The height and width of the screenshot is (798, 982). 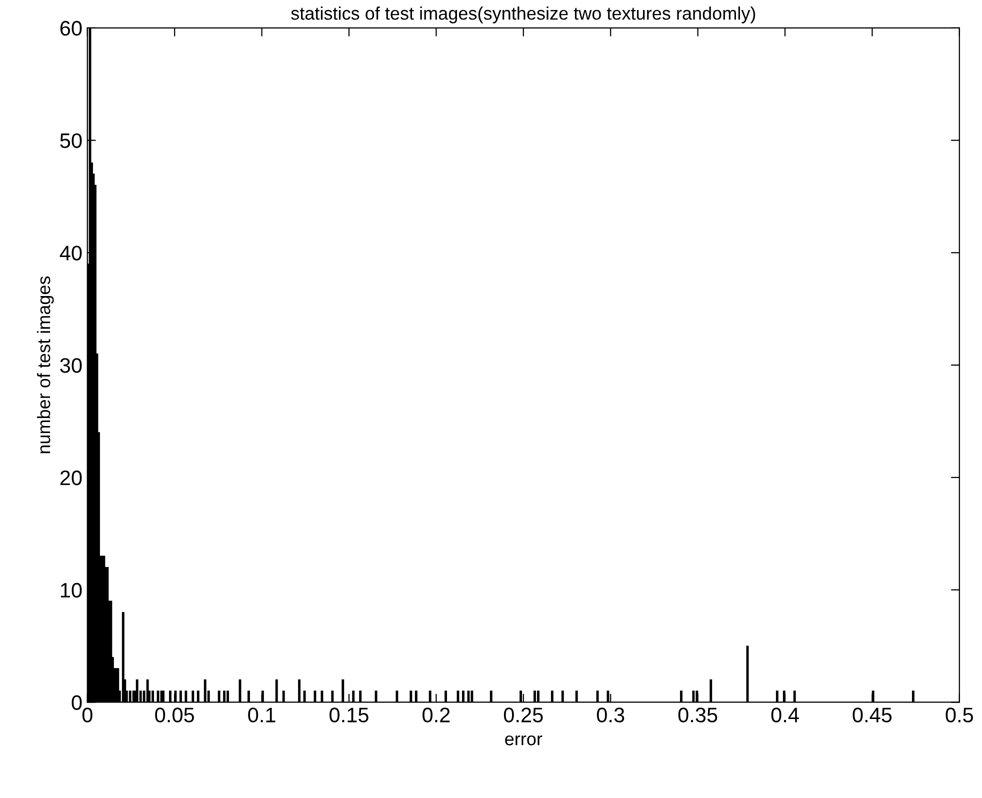 What do you see at coordinates (523, 15) in the screenshot?
I see `chart-title: statistics of test images(synthesize two textures randomly)` at bounding box center [523, 15].